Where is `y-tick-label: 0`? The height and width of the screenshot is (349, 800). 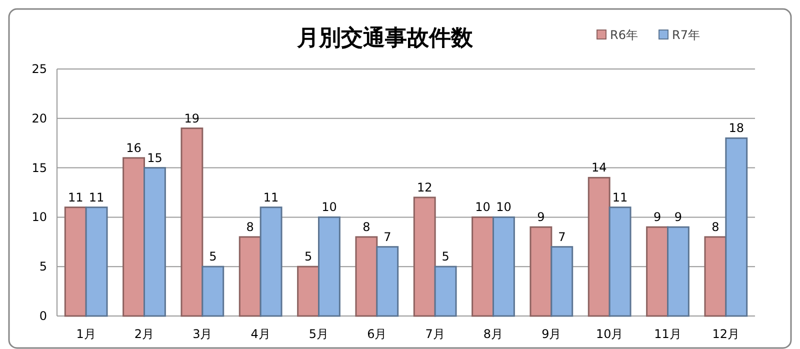 y-tick-label: 0 is located at coordinates (43, 316).